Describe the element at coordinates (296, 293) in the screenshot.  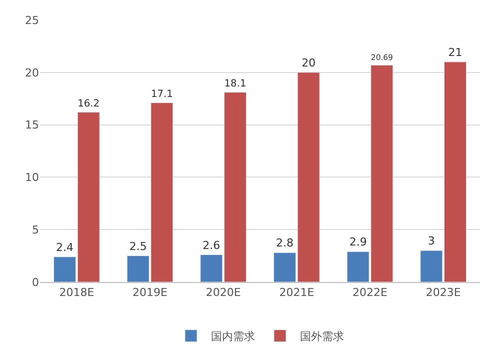
I see `x-tick-label: 2021E` at that location.